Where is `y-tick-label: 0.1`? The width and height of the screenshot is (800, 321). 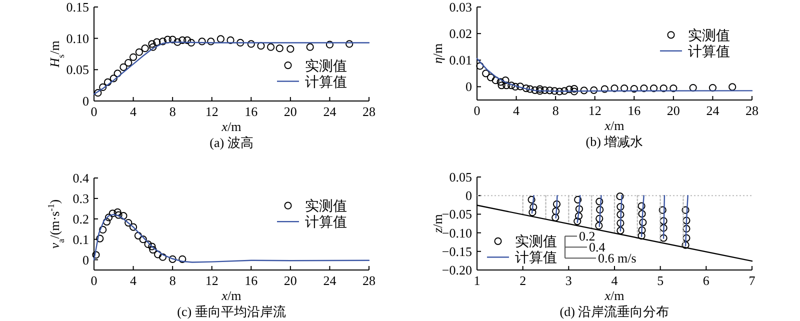 y-tick-label: 0.1 is located at coordinates (80, 239).